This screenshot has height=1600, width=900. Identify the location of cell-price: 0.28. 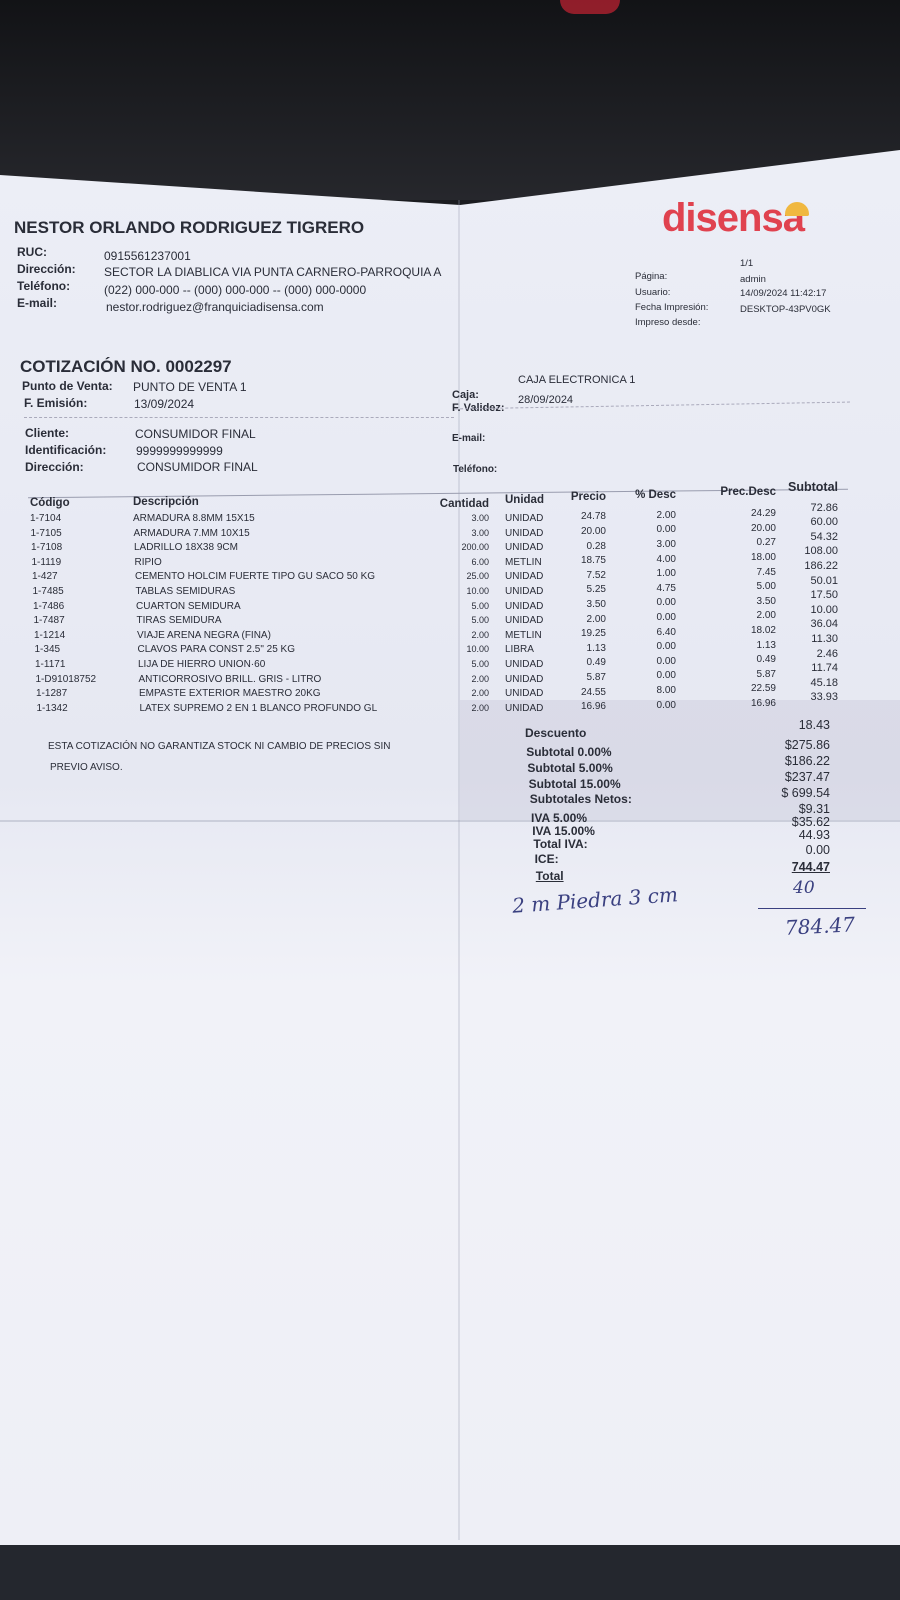
(596, 546).